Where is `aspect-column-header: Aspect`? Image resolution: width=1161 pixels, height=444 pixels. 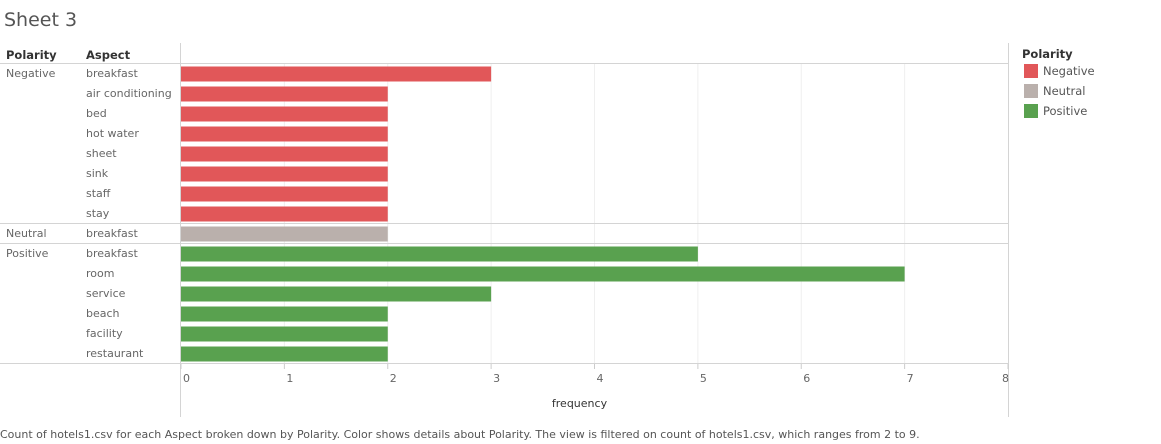
aspect-column-header: Aspect is located at coordinates (108, 55).